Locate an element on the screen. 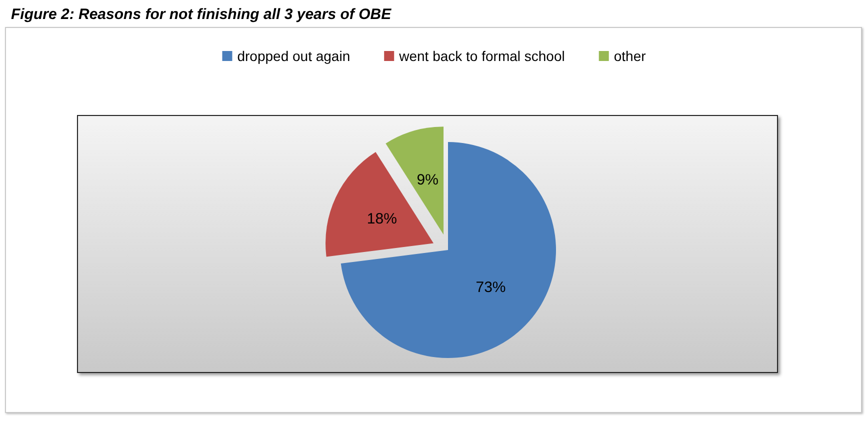 The height and width of the screenshot is (426, 868). data-label: 73% is located at coordinates (491, 287).